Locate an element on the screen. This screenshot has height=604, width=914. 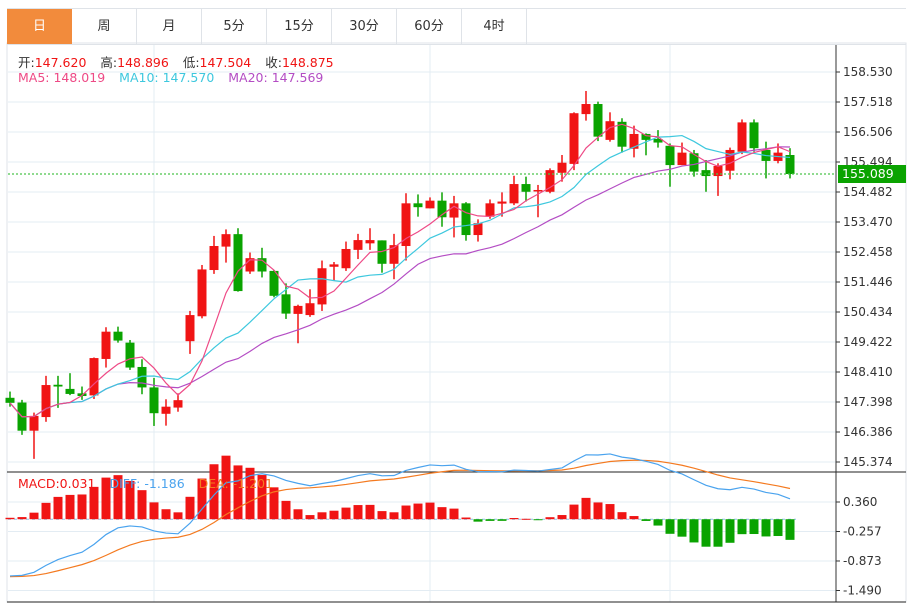
tab-30min: 30分 is located at coordinates (364, 26).